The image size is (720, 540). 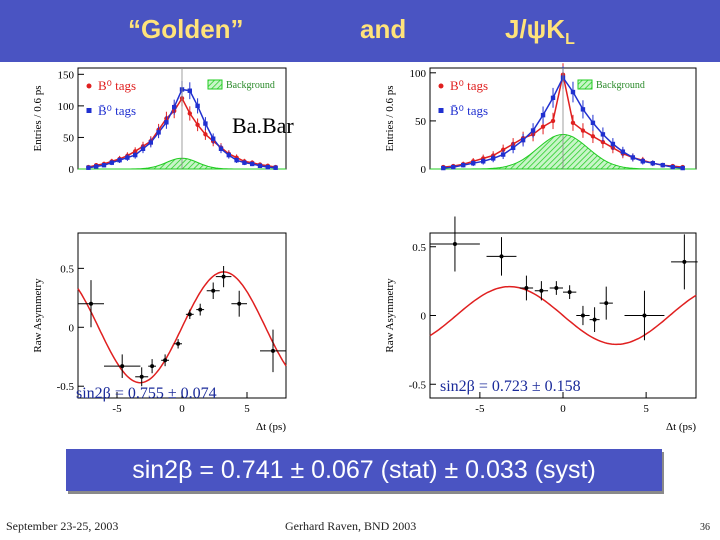 What do you see at coordinates (117, 110) in the screenshot?
I see `legend-b0bar-label: B̄⁰ tags` at bounding box center [117, 110].